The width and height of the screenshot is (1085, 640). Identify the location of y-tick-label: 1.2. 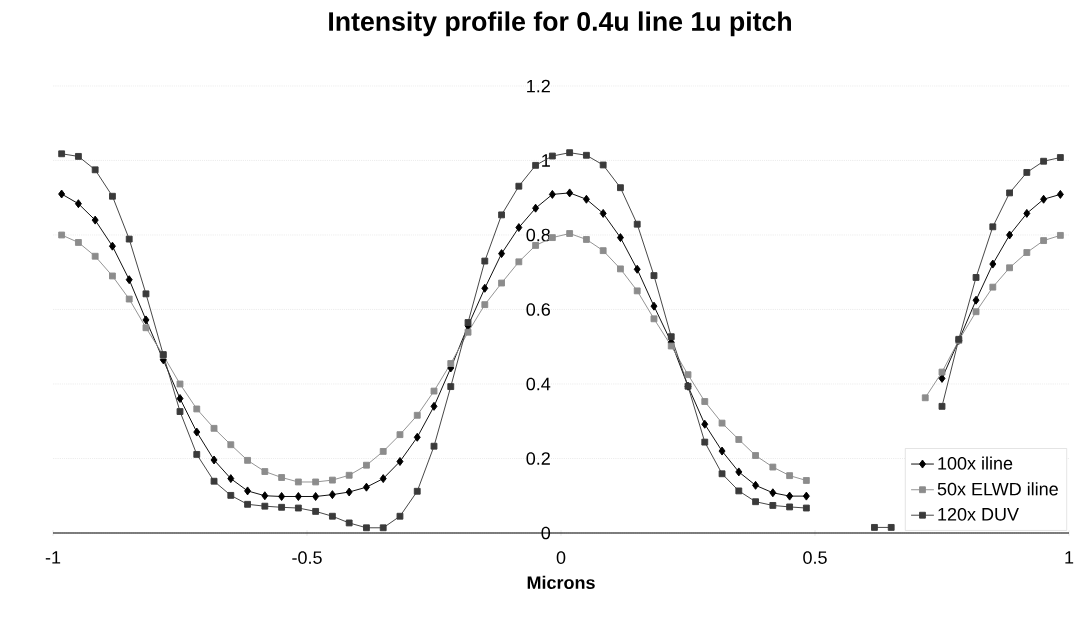
(538, 86).